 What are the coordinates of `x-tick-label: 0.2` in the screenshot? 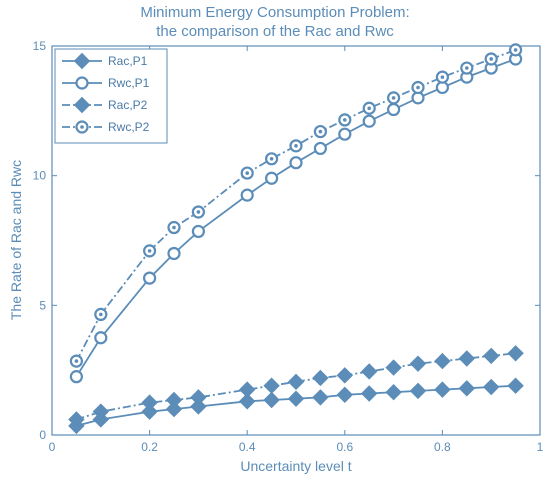 It's located at (149, 447).